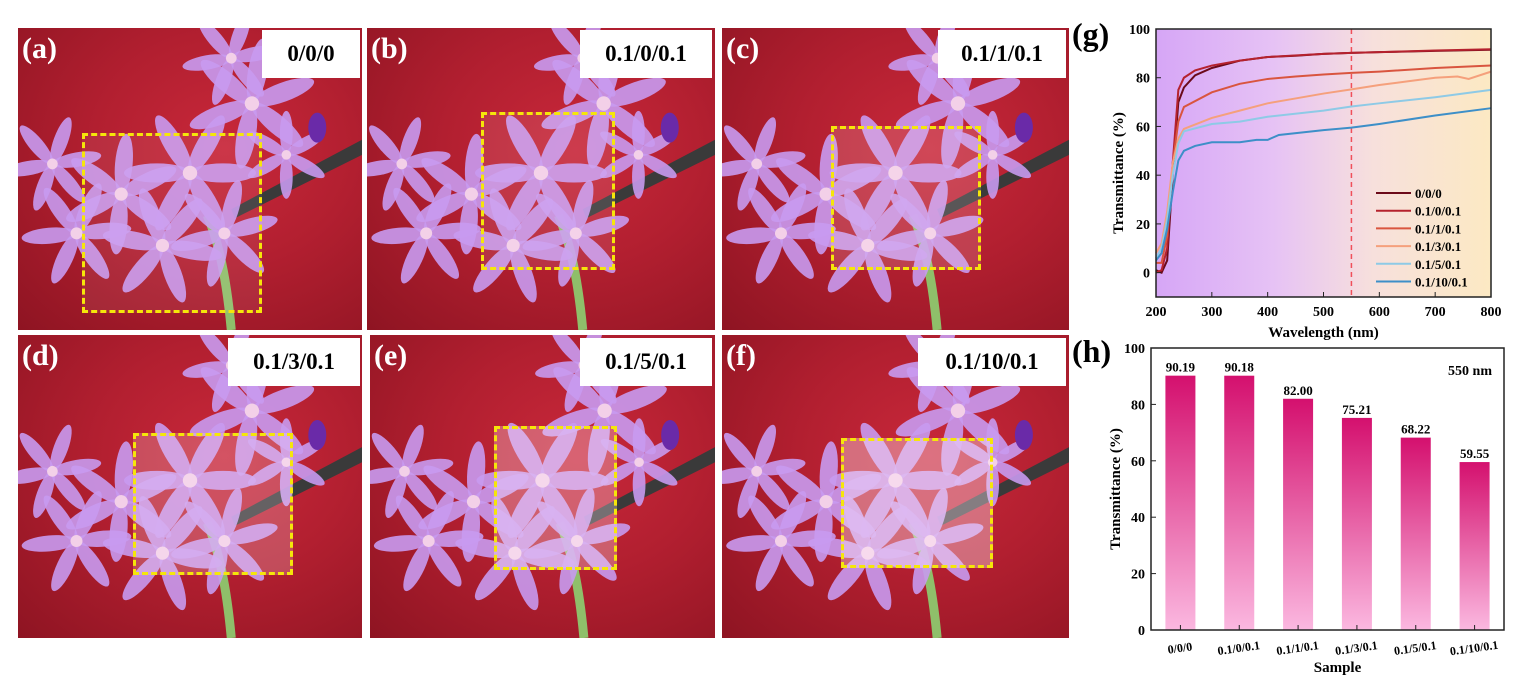  I want to click on film-dashed-box, so click(172, 223).